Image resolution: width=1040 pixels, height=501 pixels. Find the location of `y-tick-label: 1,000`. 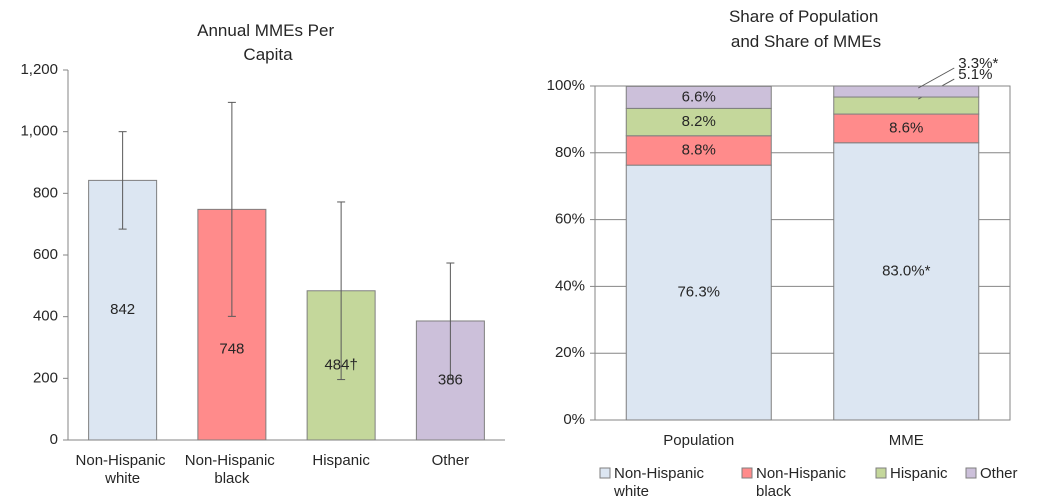

y-tick-label: 1,000 is located at coordinates (39, 131).